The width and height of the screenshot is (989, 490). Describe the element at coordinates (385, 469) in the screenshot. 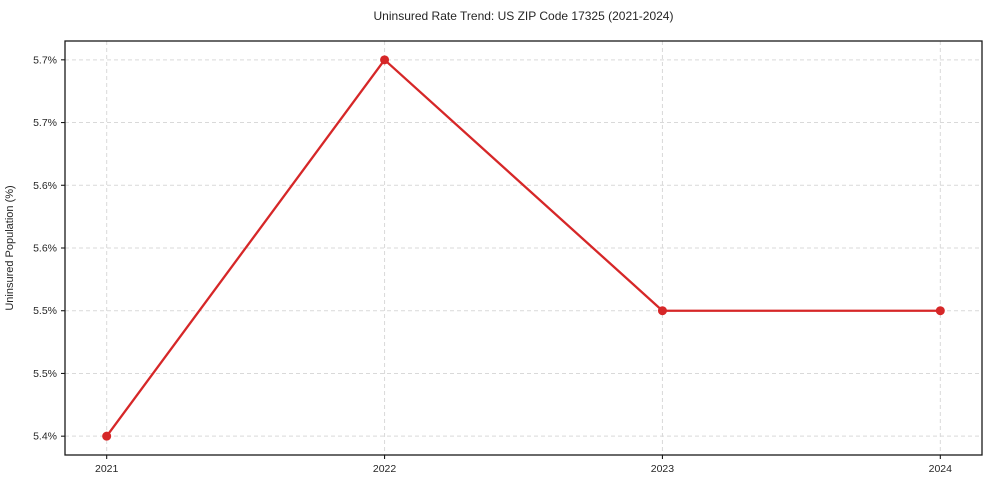

I see `x-tick-label: 2022` at that location.